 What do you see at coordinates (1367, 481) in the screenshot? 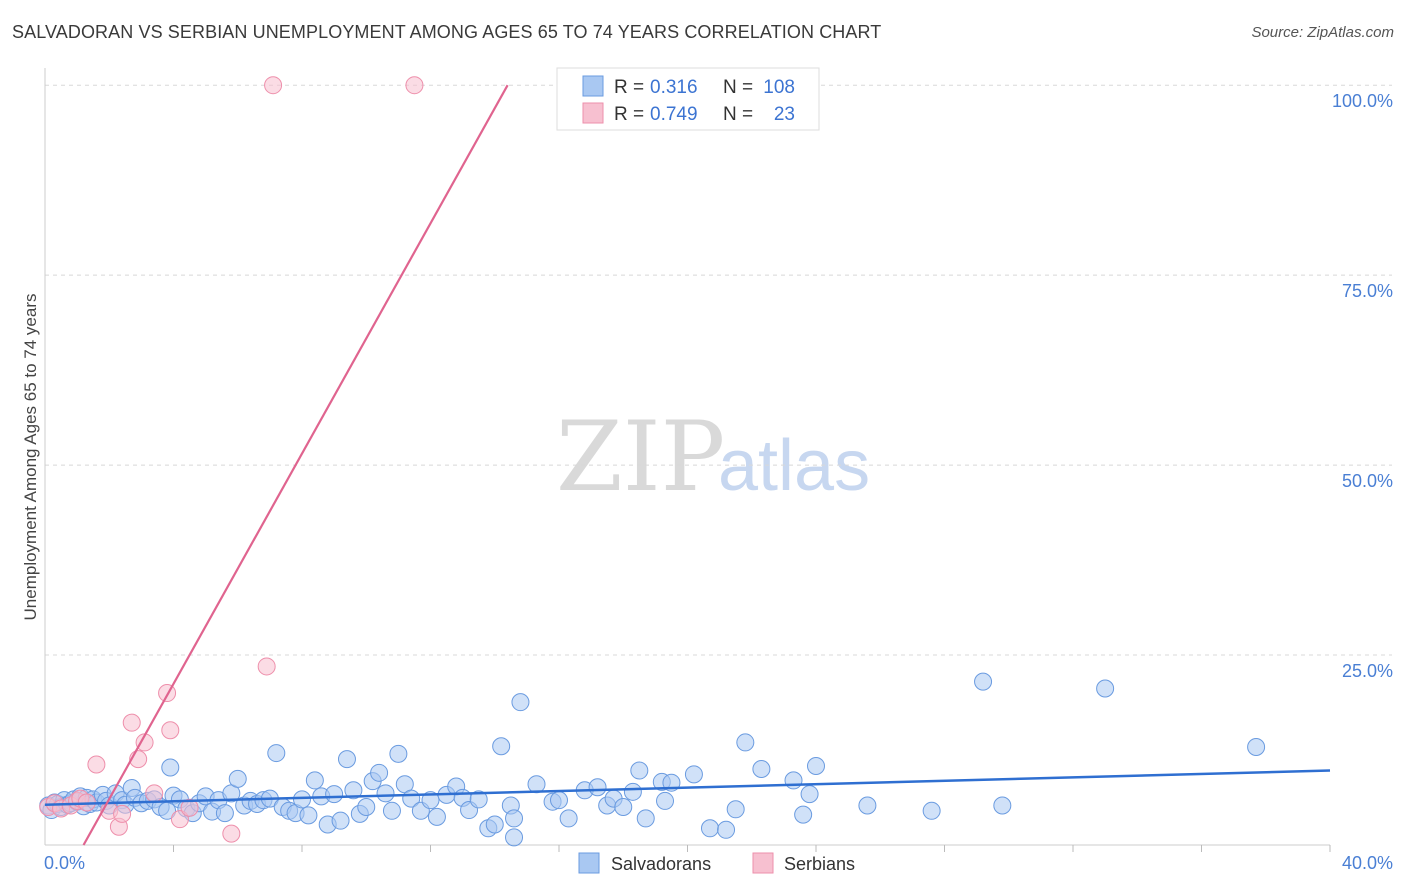
I see `y-tick-label: 50.0%` at bounding box center [1367, 481].